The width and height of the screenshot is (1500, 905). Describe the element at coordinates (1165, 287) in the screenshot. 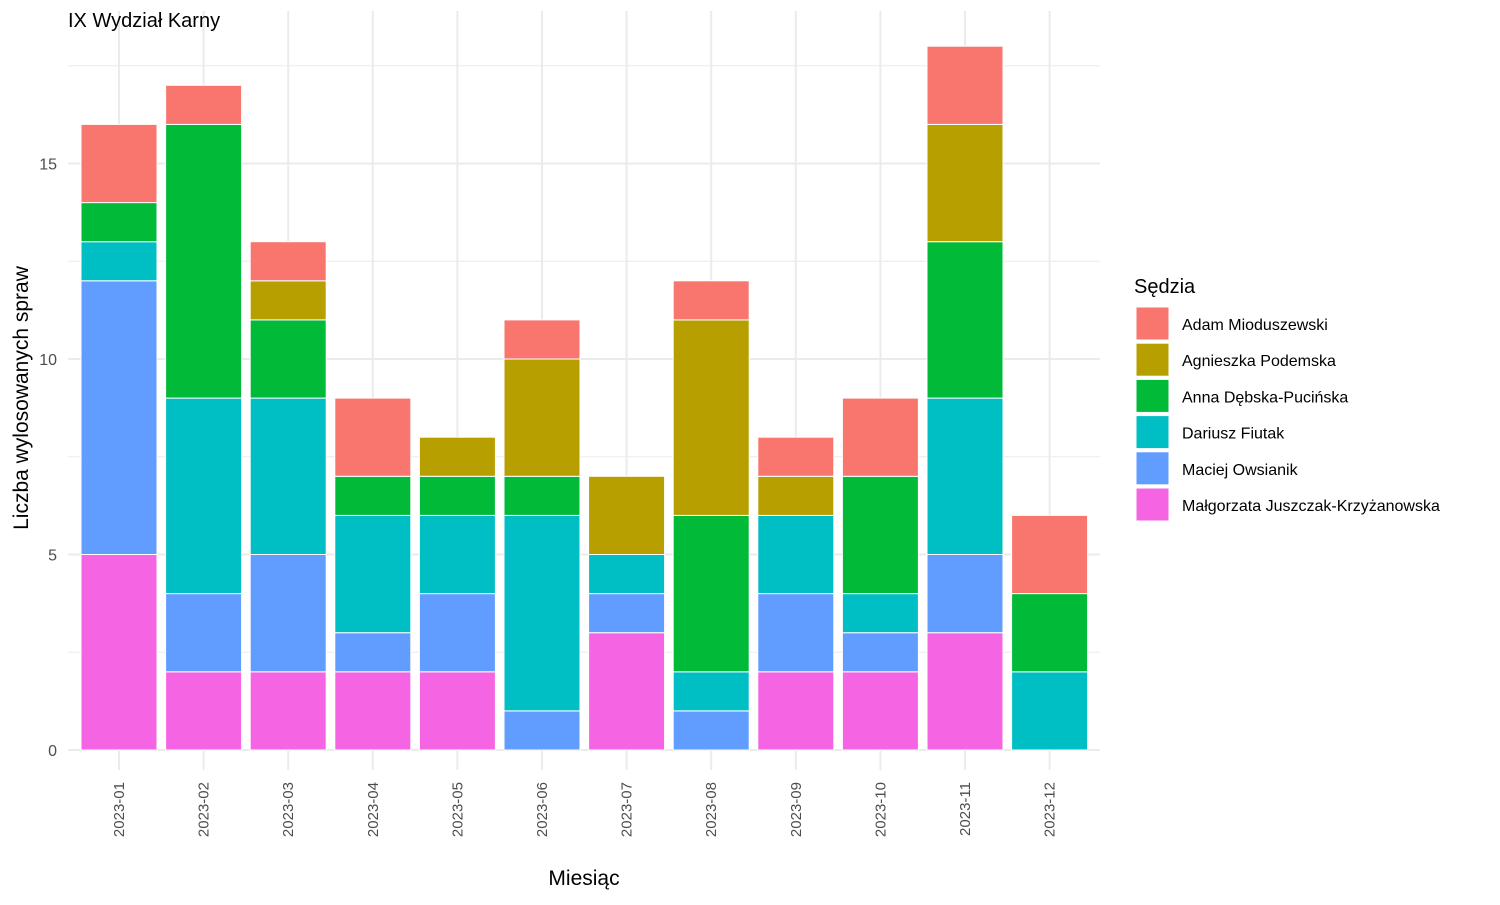

I see `legend-title: Sędzia` at that location.